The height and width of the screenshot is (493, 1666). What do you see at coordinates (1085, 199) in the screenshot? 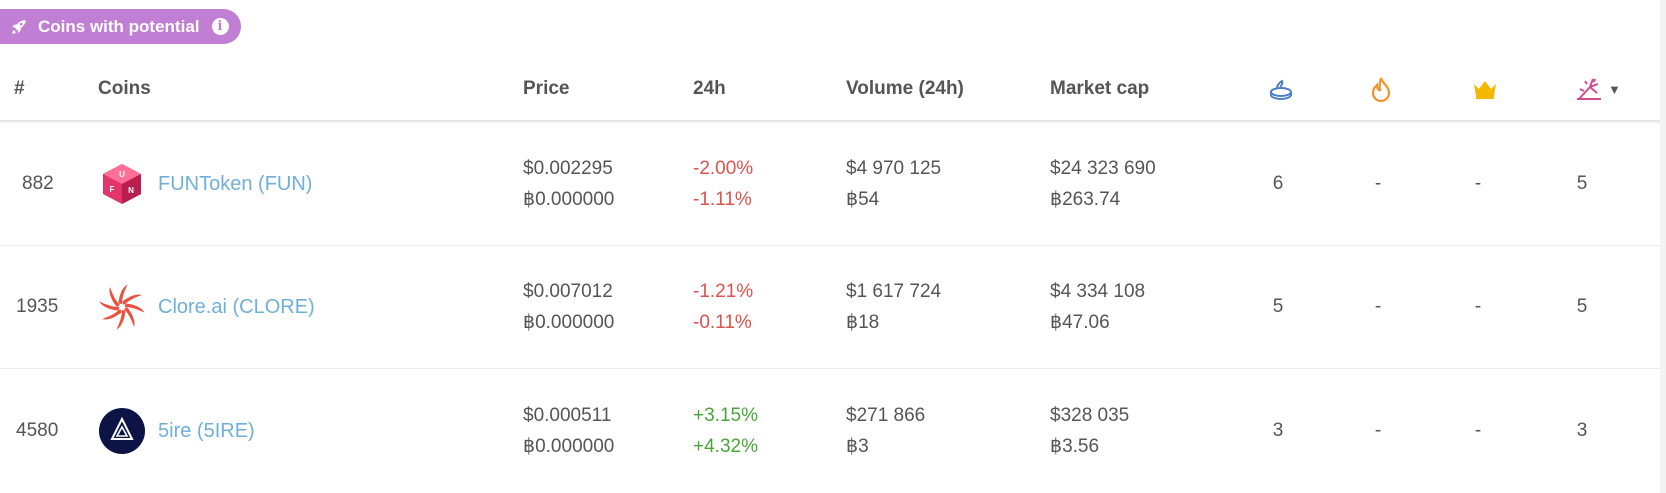
I see `market-cap-btc: ฿263.74` at bounding box center [1085, 199].